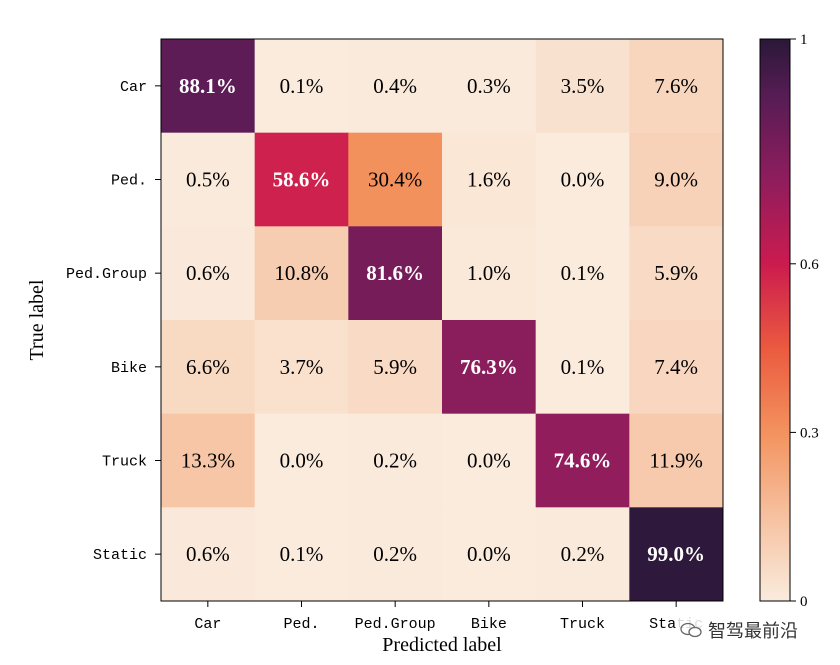 This screenshot has height=665, width=840. I want to click on heatmap-cell-label: 3.7%, so click(302, 367).